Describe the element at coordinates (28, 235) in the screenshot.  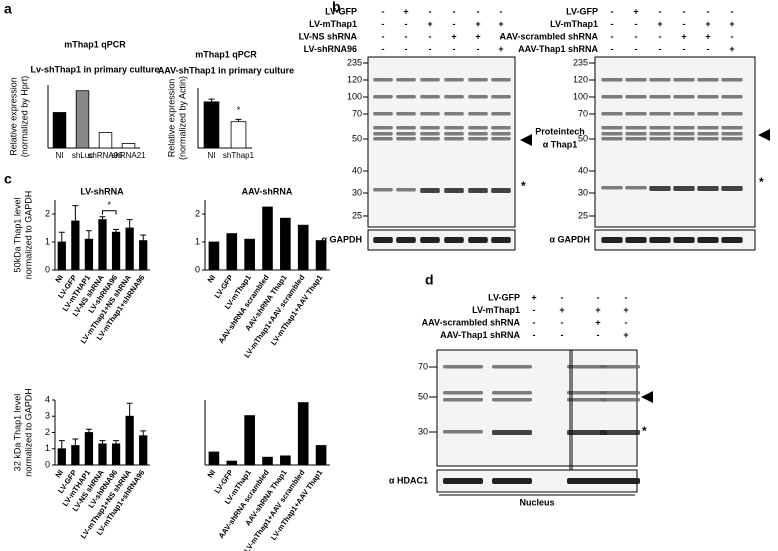
I see `y-axis-label: normalized to GAPDH` at that location.